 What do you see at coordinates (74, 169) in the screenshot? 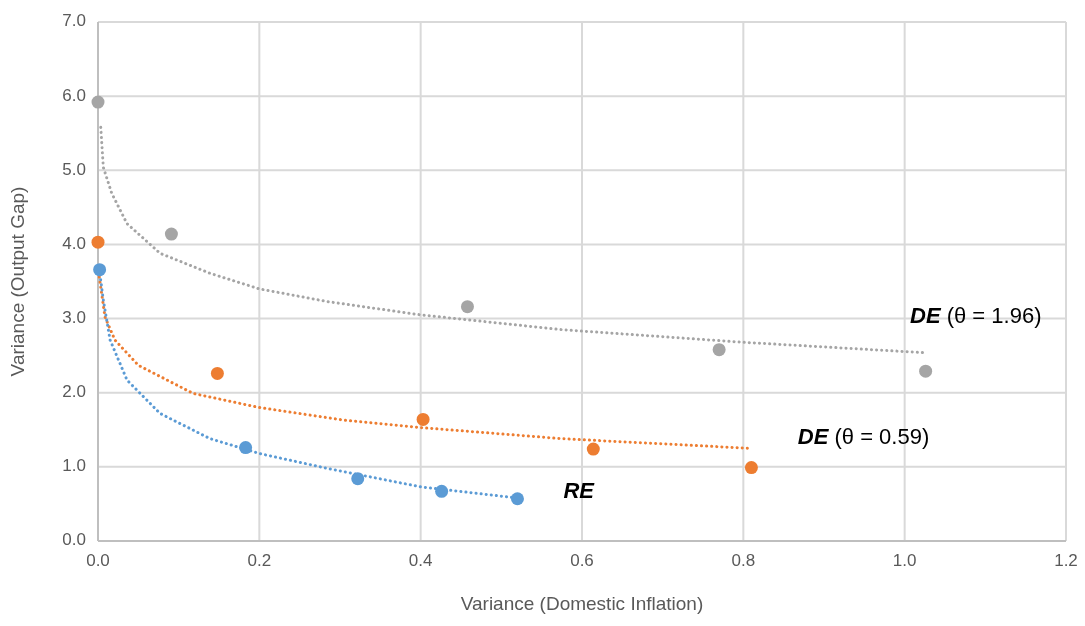
I see `y-tick-label: 5.0` at bounding box center [74, 169].